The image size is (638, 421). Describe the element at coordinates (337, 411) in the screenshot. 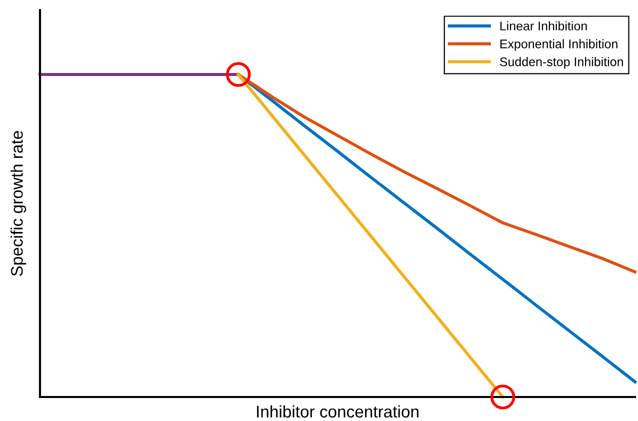

I see `x-axis-title: Inhibitor concentration` at that location.